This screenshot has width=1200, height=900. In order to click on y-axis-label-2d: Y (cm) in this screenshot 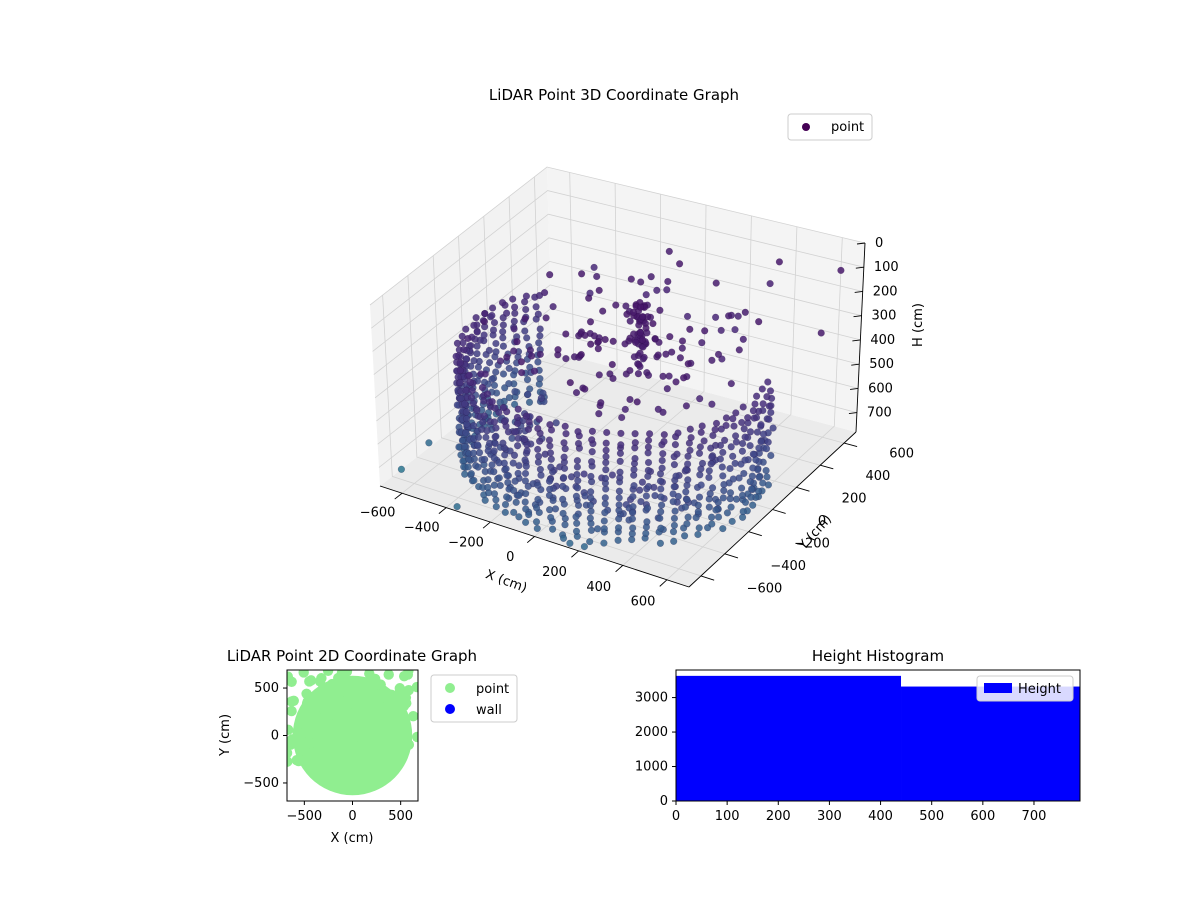, I will do `click(225, 735)`.